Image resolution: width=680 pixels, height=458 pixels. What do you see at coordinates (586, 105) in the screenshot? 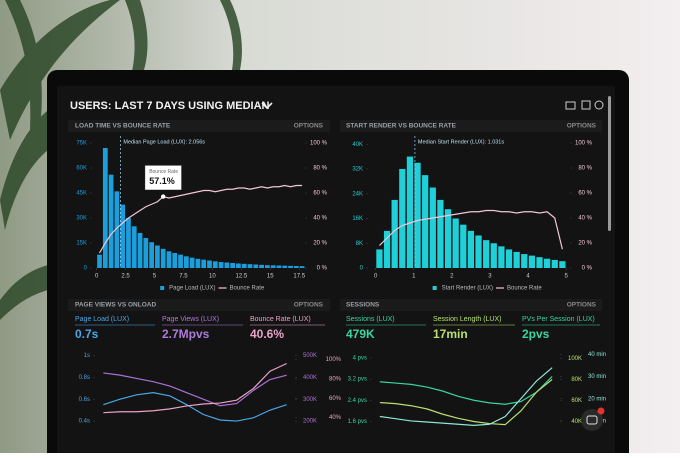
I see `icon-image` at bounding box center [586, 105].